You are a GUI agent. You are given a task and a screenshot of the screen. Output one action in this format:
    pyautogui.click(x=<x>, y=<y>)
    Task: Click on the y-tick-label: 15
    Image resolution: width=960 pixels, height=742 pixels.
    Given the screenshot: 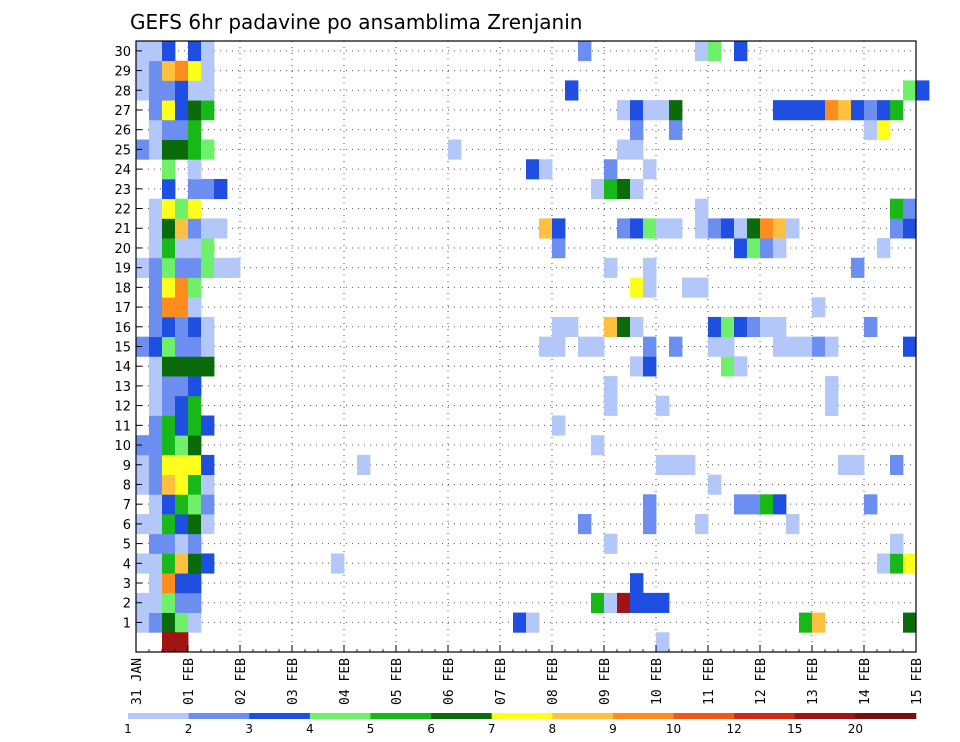 What is the action you would take?
    pyautogui.click(x=122, y=348)
    